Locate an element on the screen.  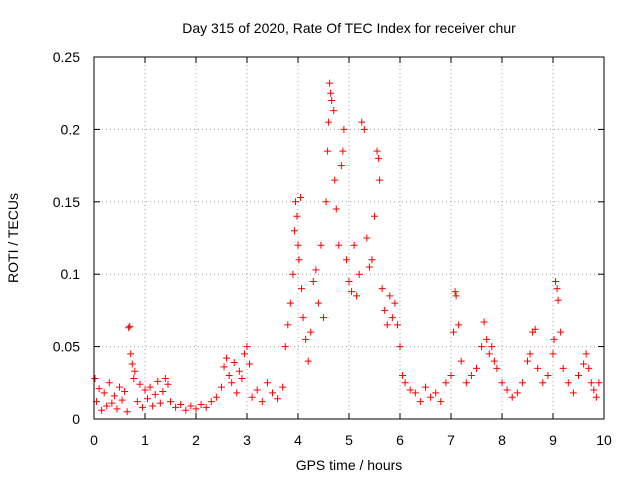
x-tick-label: 1 is located at coordinates (145, 440).